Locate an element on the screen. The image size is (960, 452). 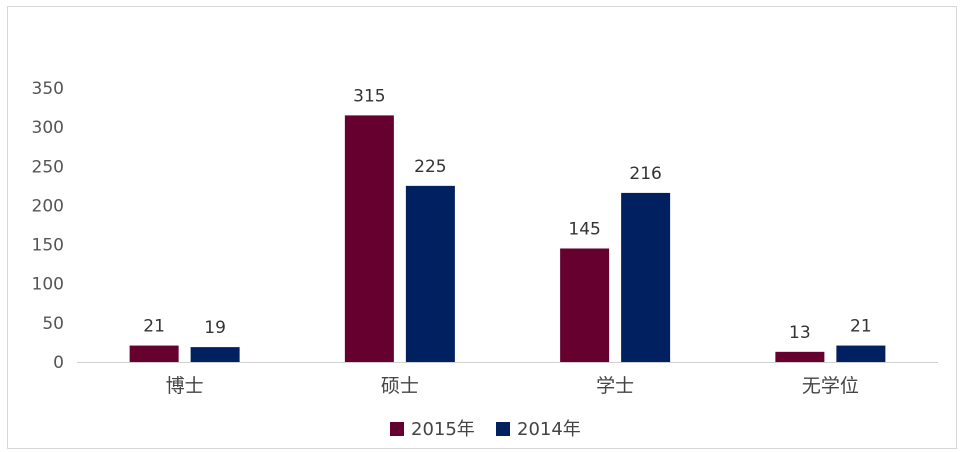
legend-label: 2014年 is located at coordinates (549, 429).